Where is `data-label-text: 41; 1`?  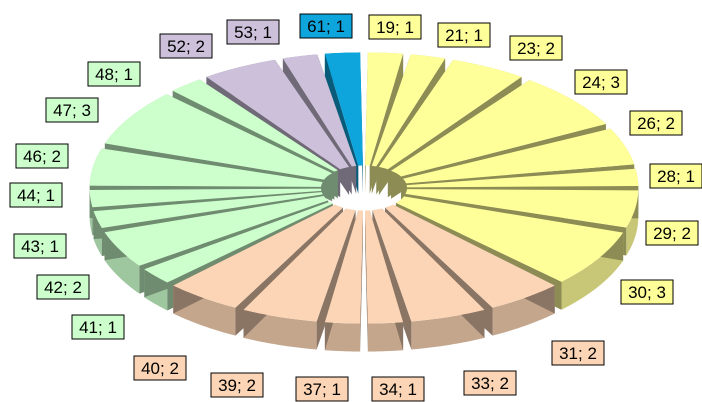 data-label-text: 41; 1 is located at coordinates (98, 327).